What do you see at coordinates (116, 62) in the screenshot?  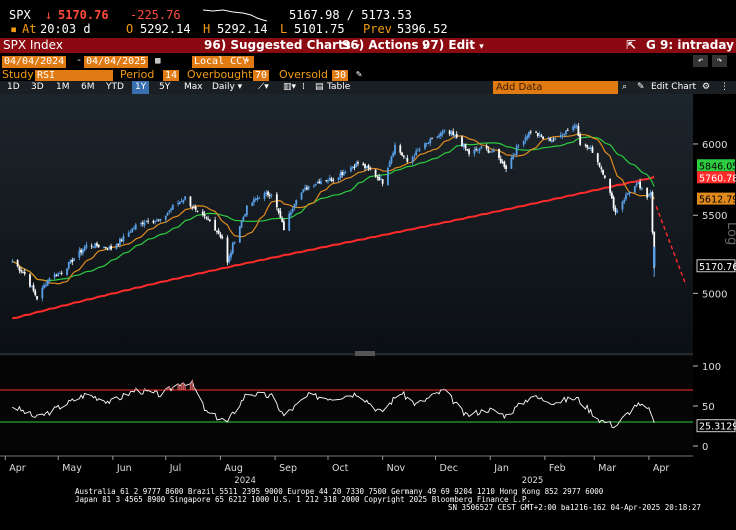 I see `end-date-field: 04/04/2025` at bounding box center [116, 62].